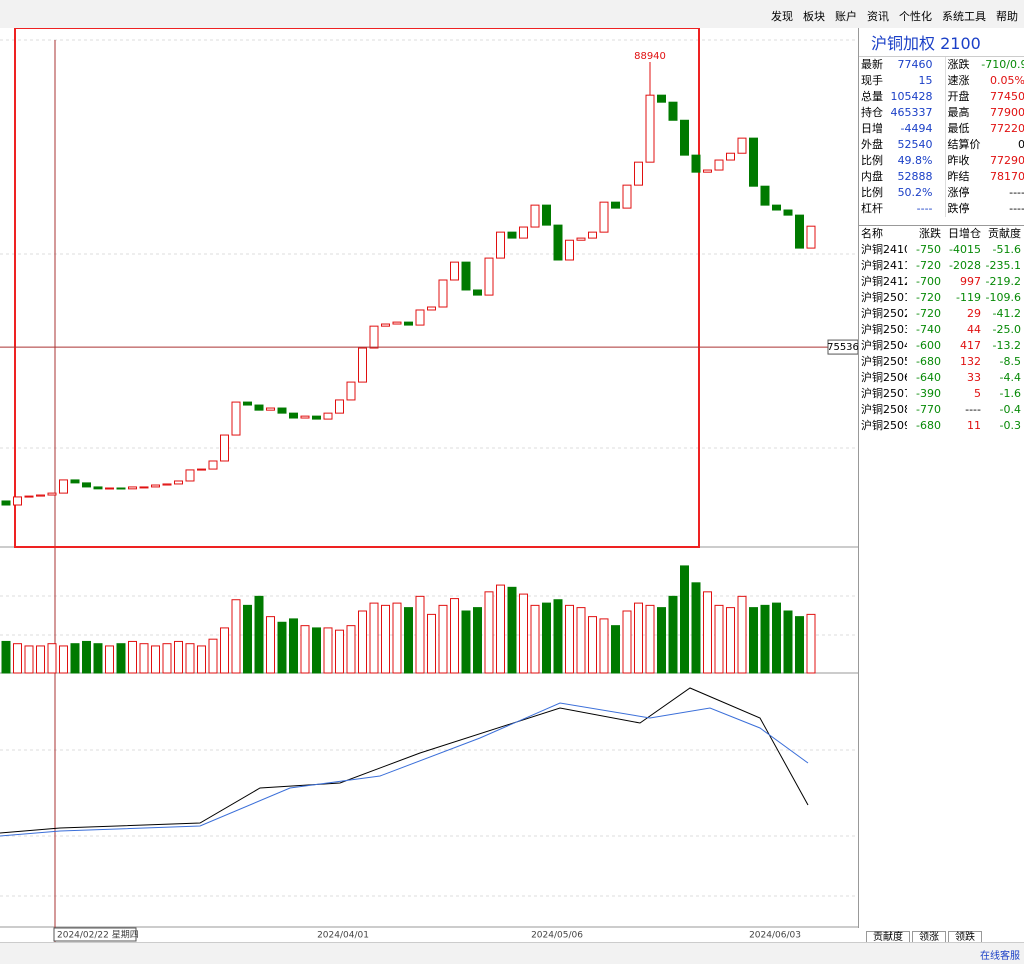  Describe the element at coordinates (1006, 313) in the screenshot. I see `contract-cell: -41.2` at that location.